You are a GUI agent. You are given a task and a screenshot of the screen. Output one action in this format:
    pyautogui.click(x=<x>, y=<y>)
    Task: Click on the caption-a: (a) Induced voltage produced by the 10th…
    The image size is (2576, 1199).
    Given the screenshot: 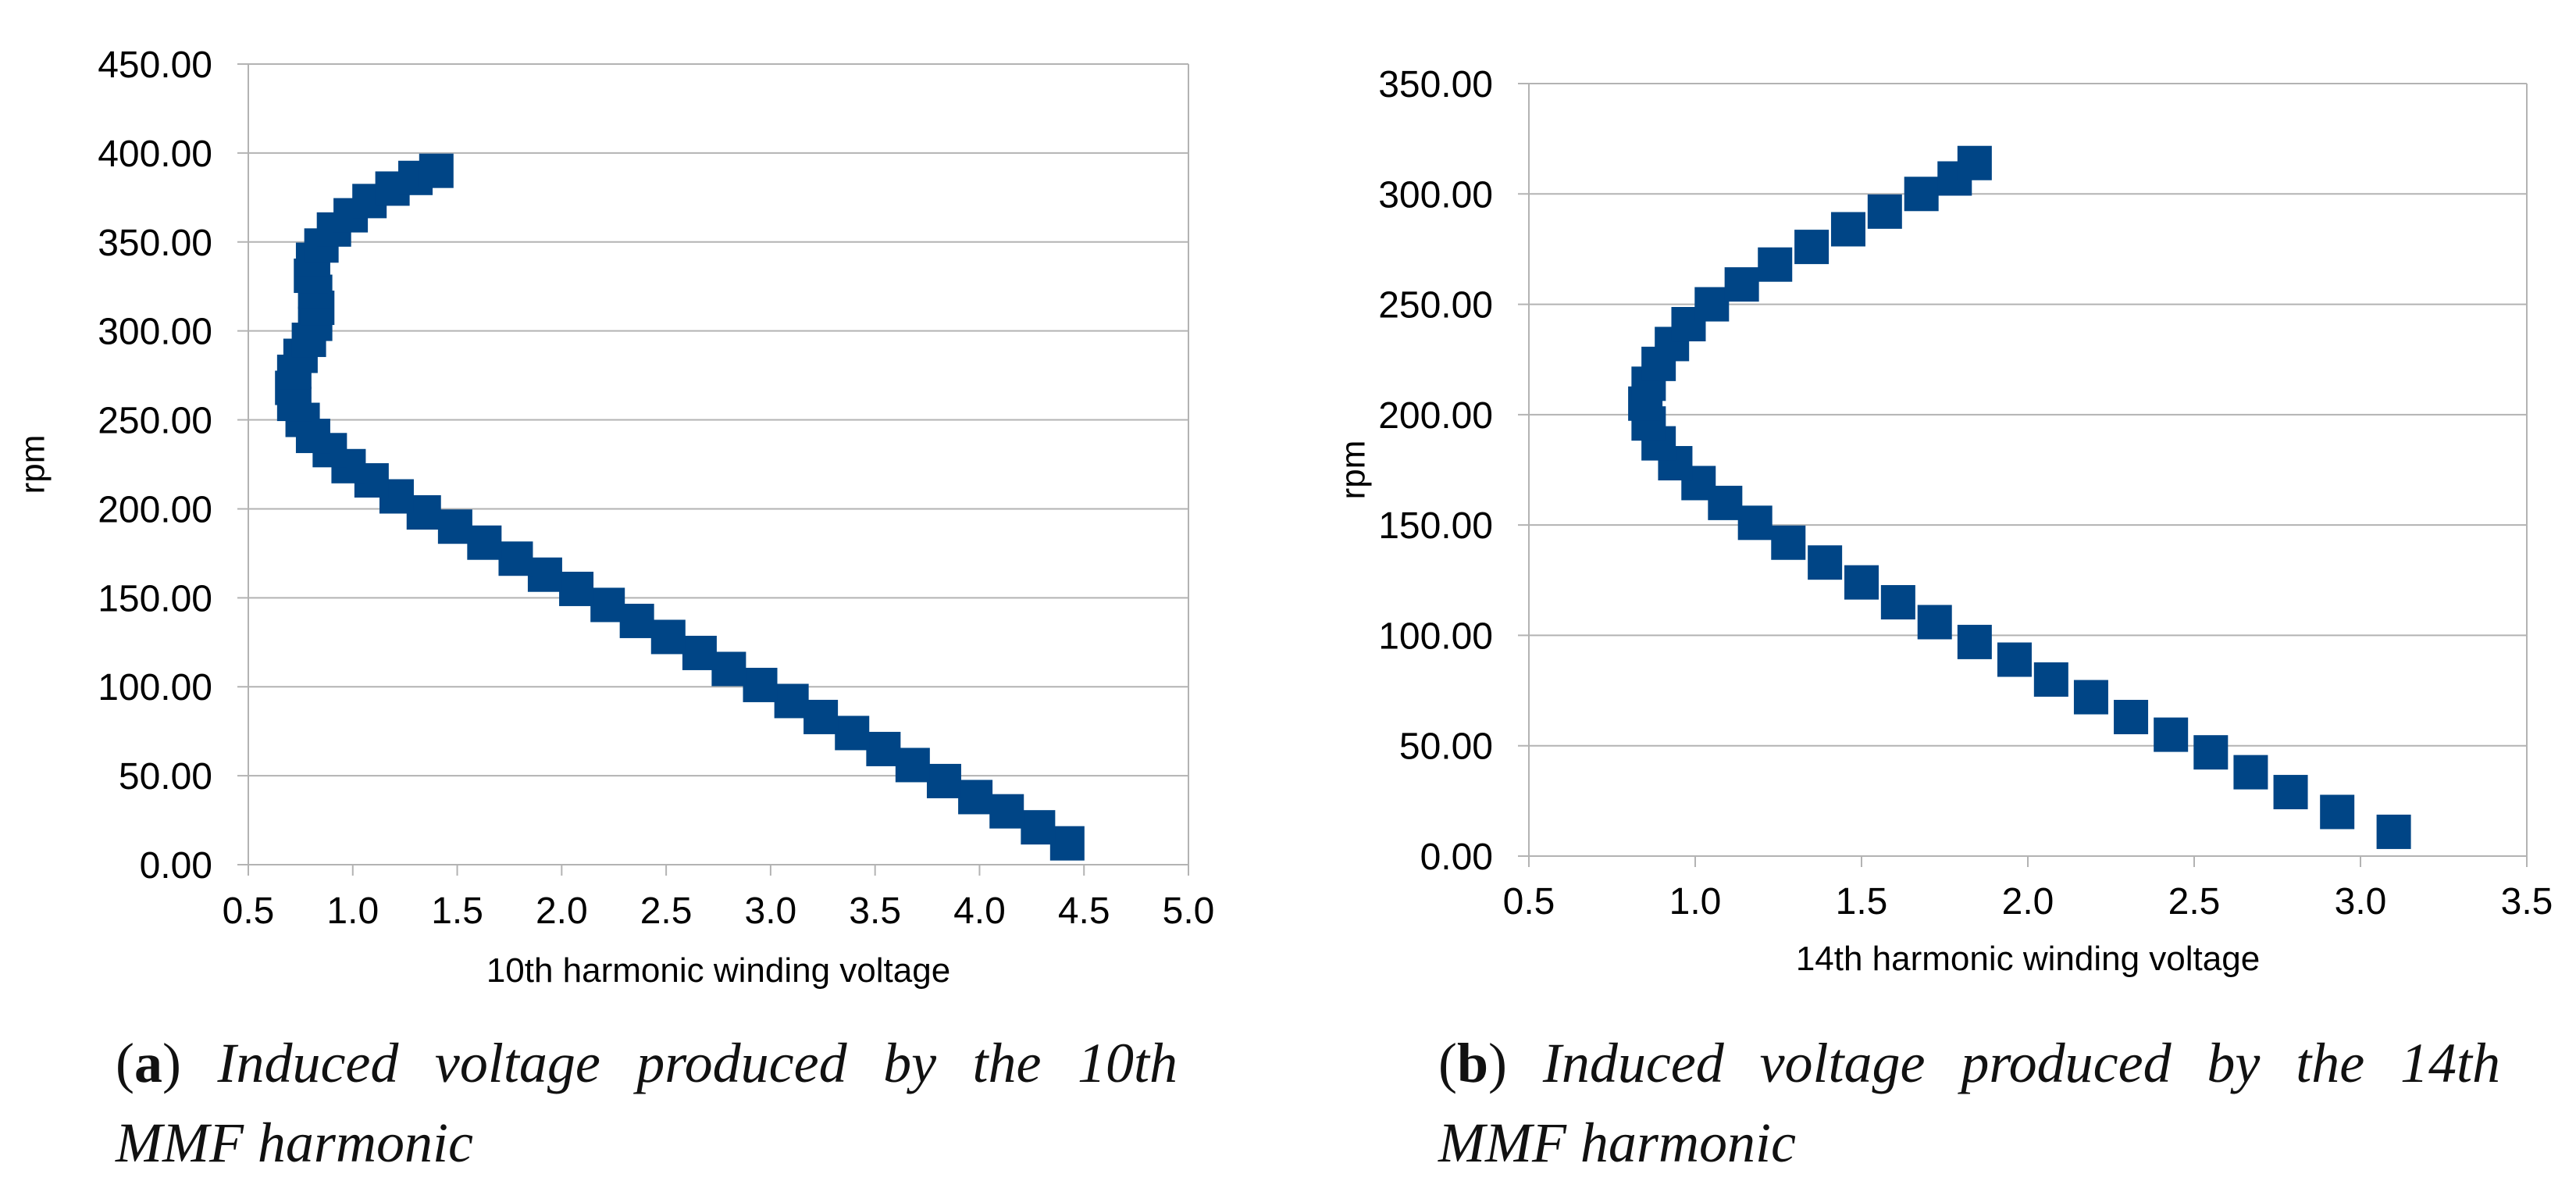 What is the action you would take?
    pyautogui.click(x=647, y=1103)
    